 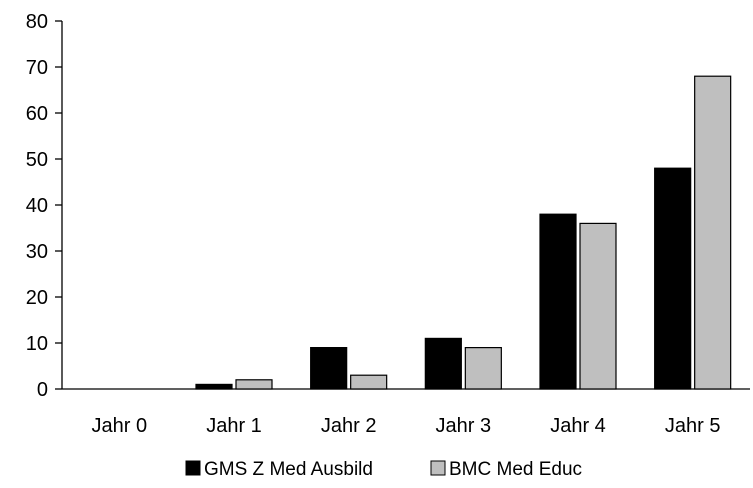 I want to click on x-tick-label: Jahr 4, so click(x=578, y=426).